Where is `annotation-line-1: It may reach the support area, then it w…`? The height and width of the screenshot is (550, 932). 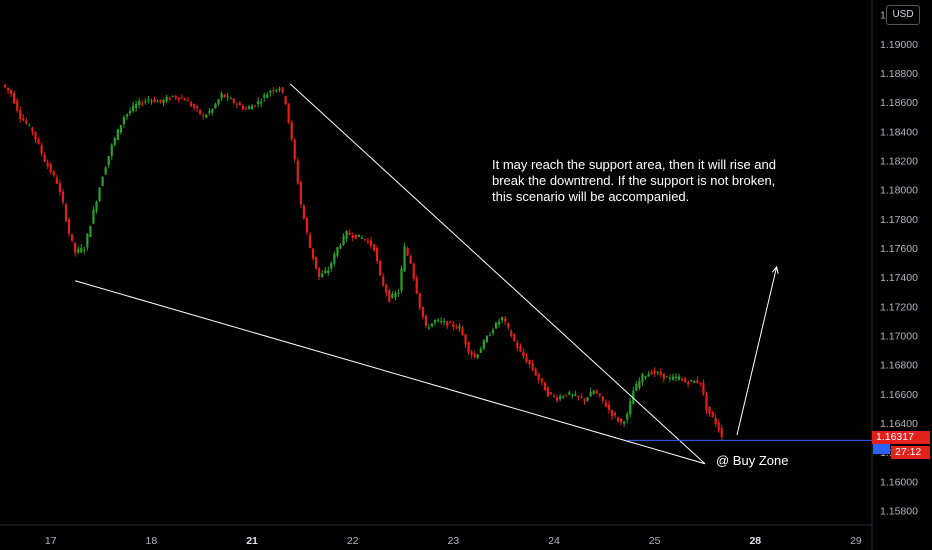 annotation-line-1: It may reach the support area, then it w… is located at coordinates (634, 164).